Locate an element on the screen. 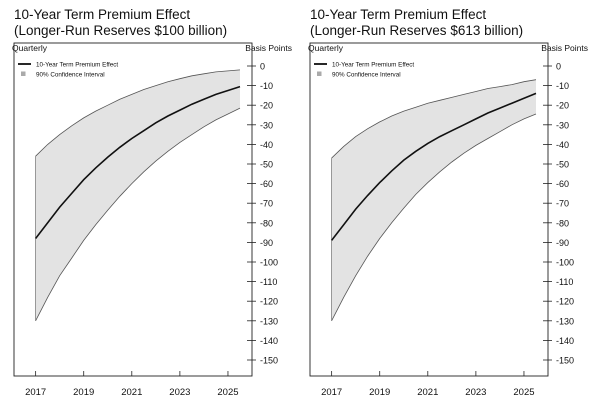 Image resolution: width=591 pixels, height=407 pixels. chart-subtitle: (Longer-Run Reserves $100 billion) is located at coordinates (121, 30).